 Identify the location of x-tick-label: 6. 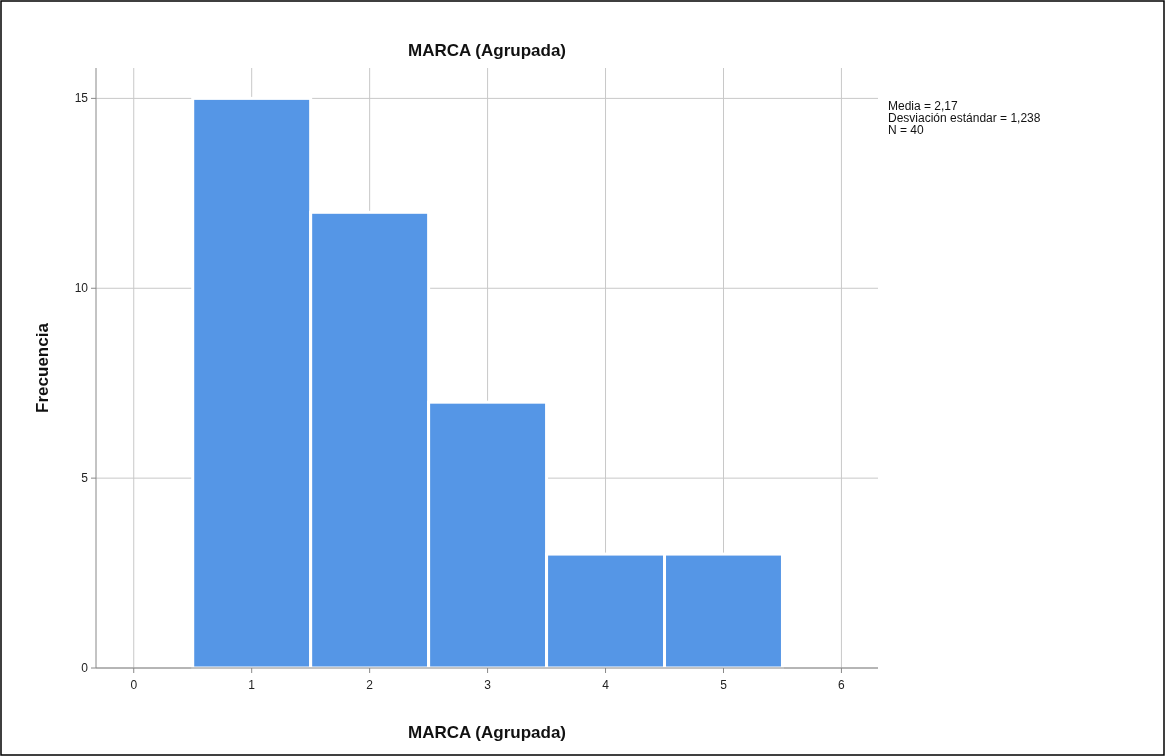
(842, 685).